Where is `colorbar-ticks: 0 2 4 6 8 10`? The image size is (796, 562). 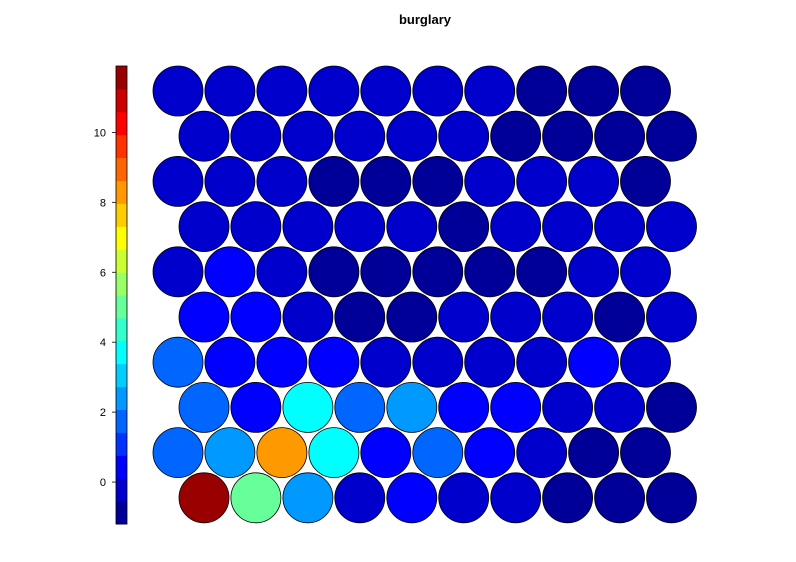
colorbar-ticks: 0 2 4 6 8 10 is located at coordinates (105, 308).